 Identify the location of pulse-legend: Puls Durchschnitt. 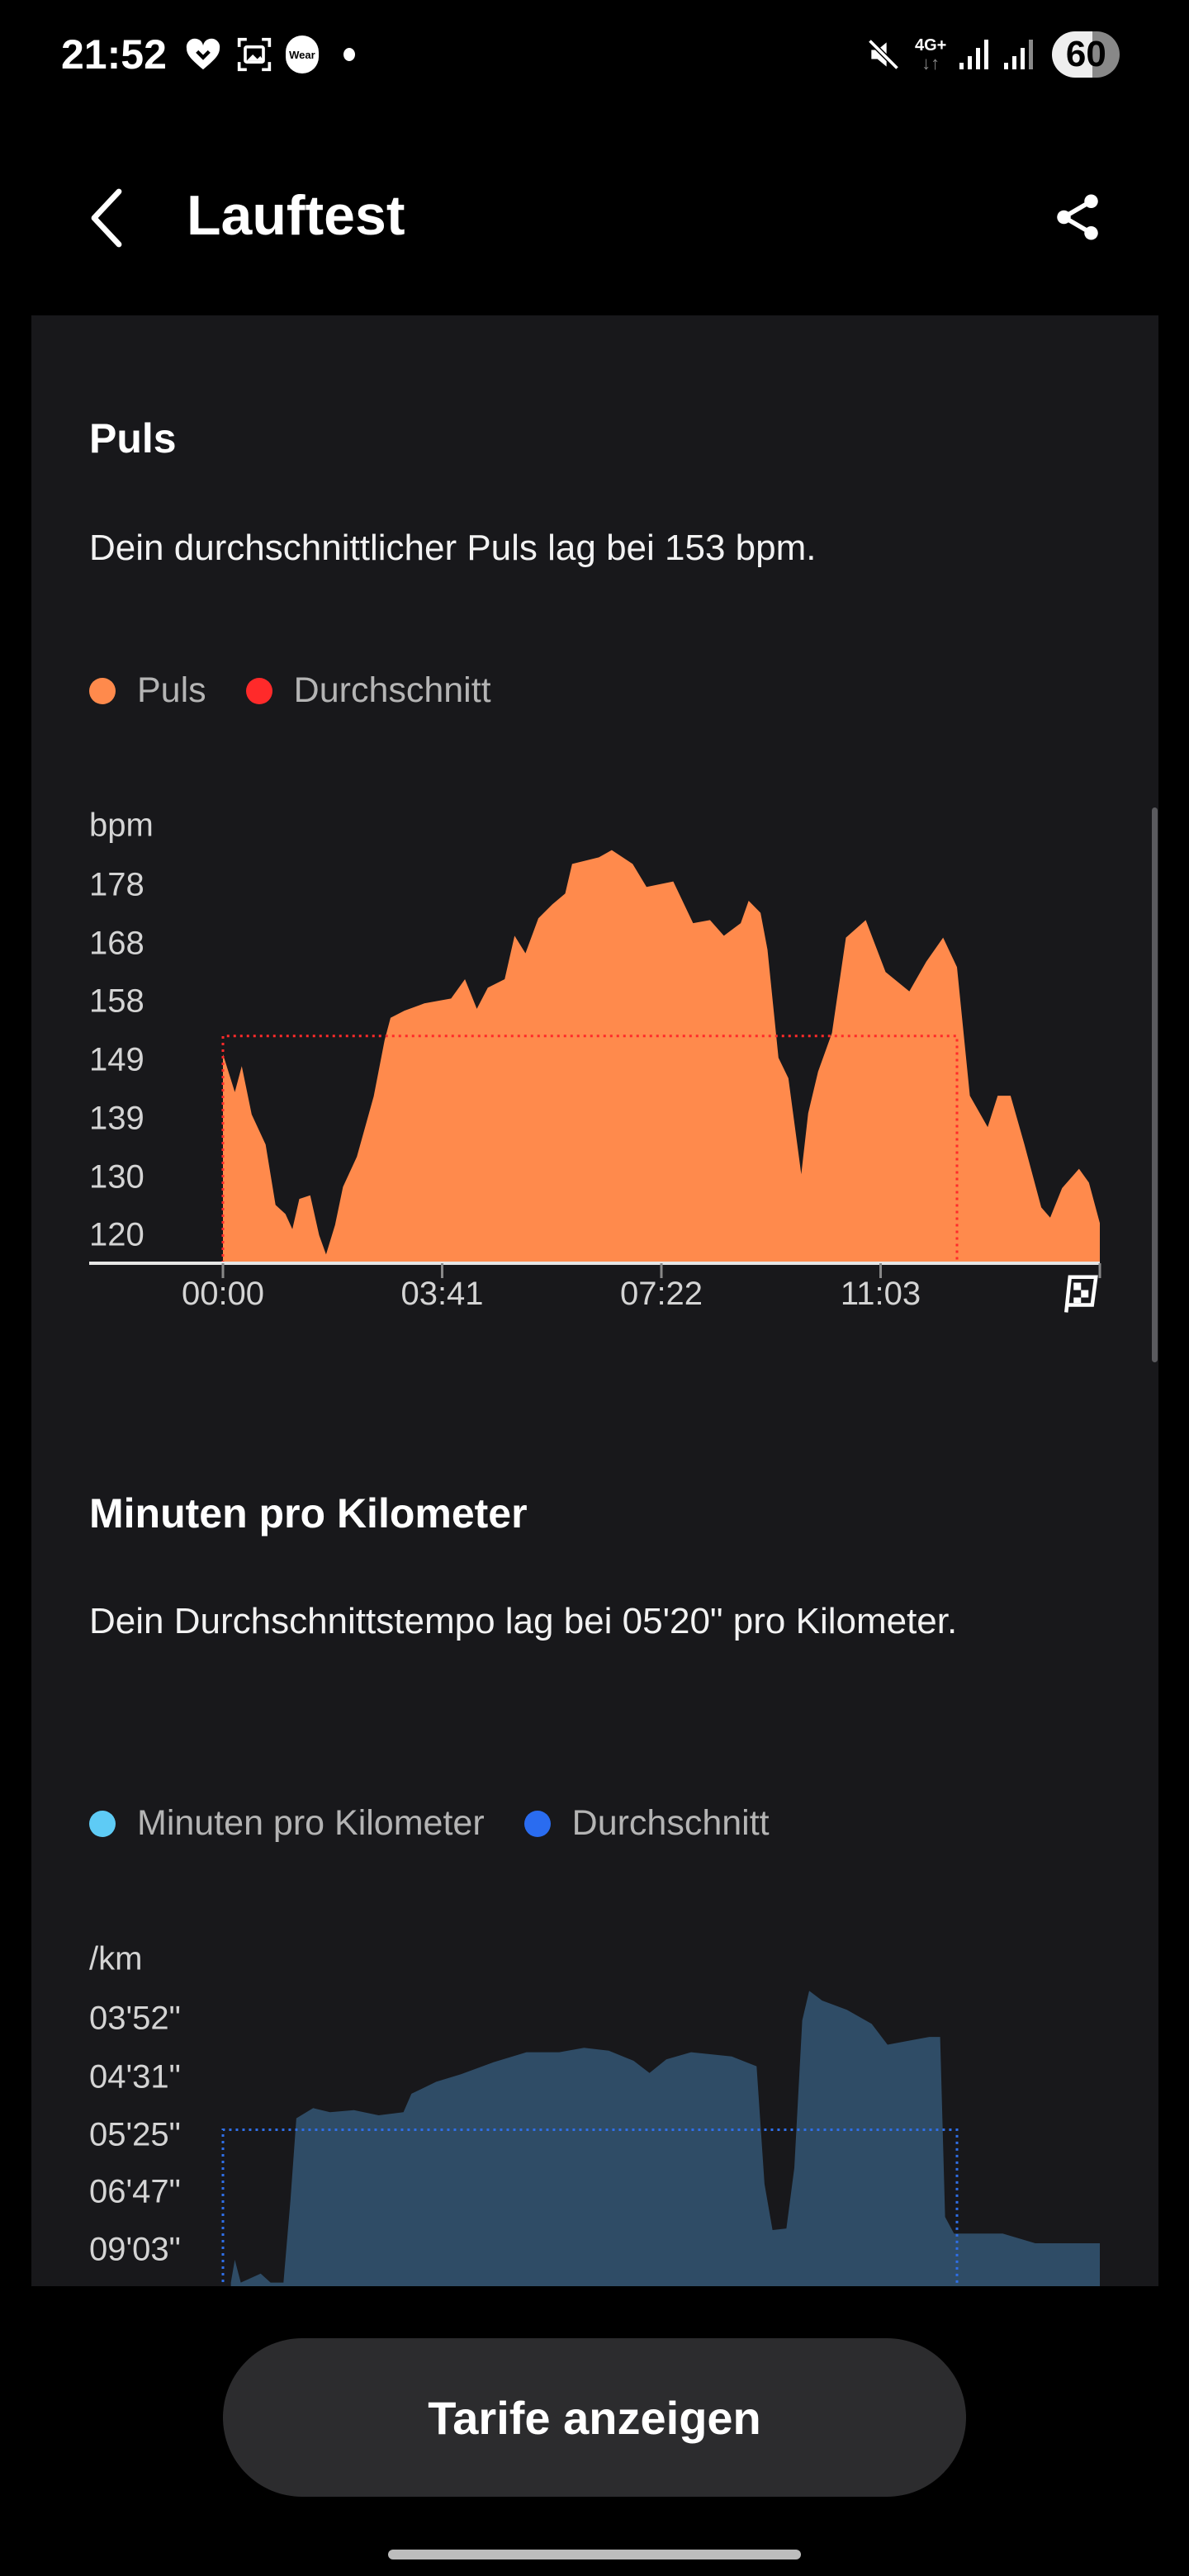
(290, 690).